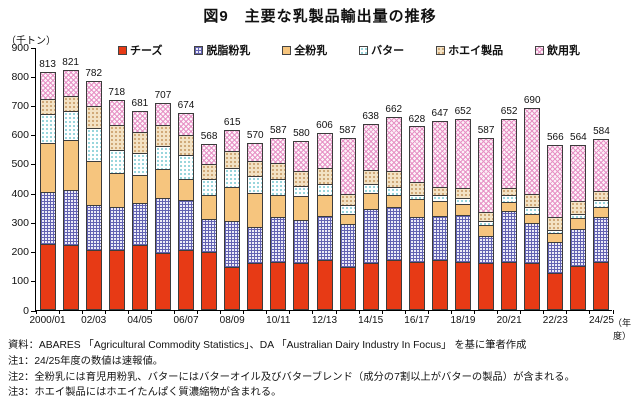  What do you see at coordinates (301, 133) in the screenshot?
I see `bar-total-label: 580` at bounding box center [301, 133].